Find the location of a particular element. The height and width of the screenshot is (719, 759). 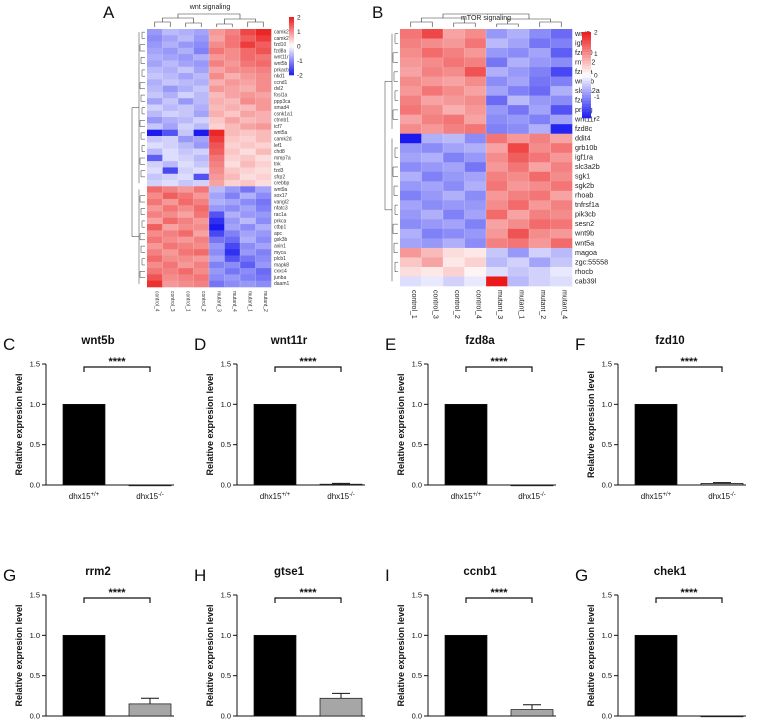

bar-dhx15-/- is located at coordinates (341, 707).